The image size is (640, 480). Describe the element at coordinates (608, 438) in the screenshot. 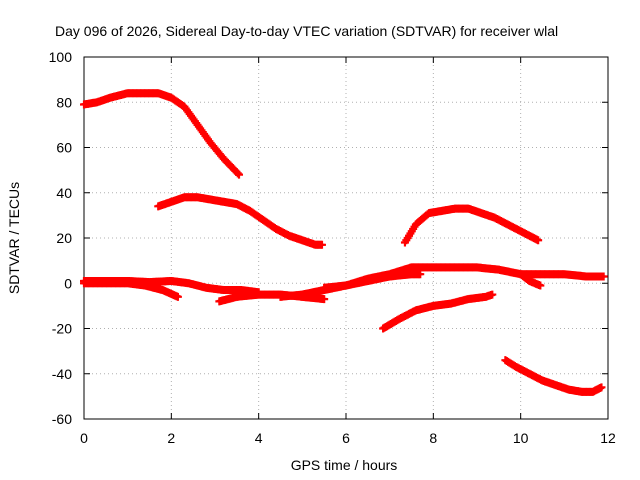

I see `x-tick-label: 12` at that location.